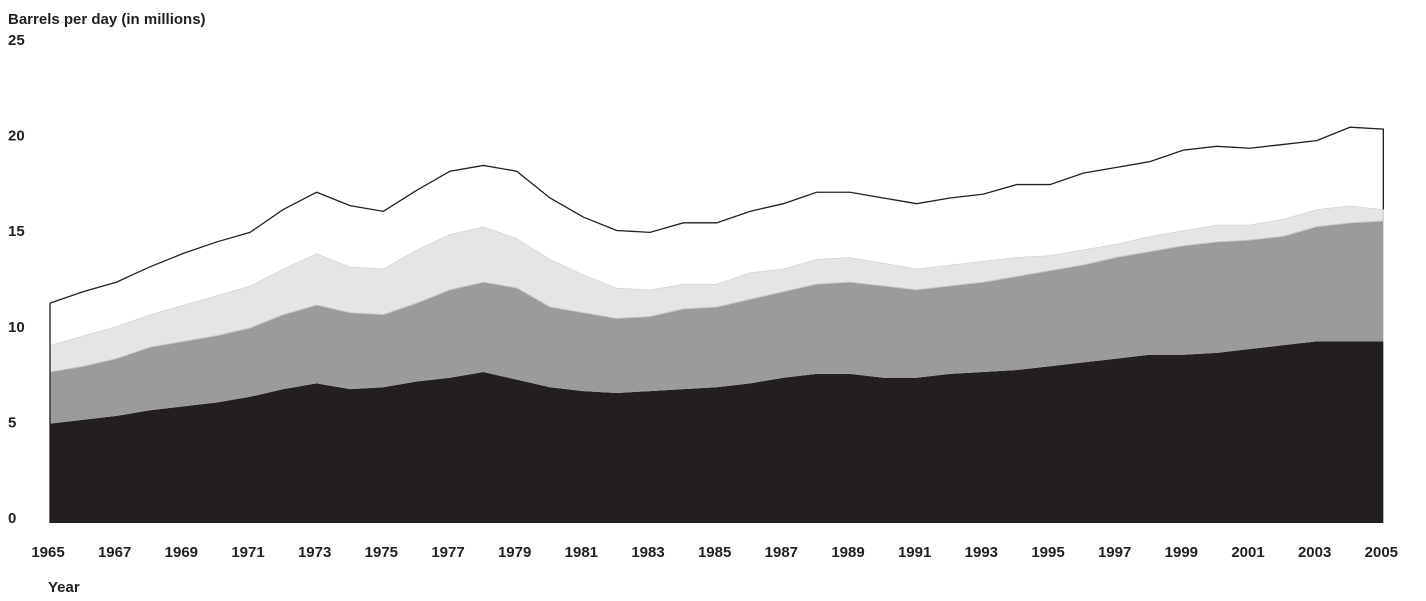 The height and width of the screenshot is (601, 1426). I want to click on x-tick-label: 1977, so click(447, 552).